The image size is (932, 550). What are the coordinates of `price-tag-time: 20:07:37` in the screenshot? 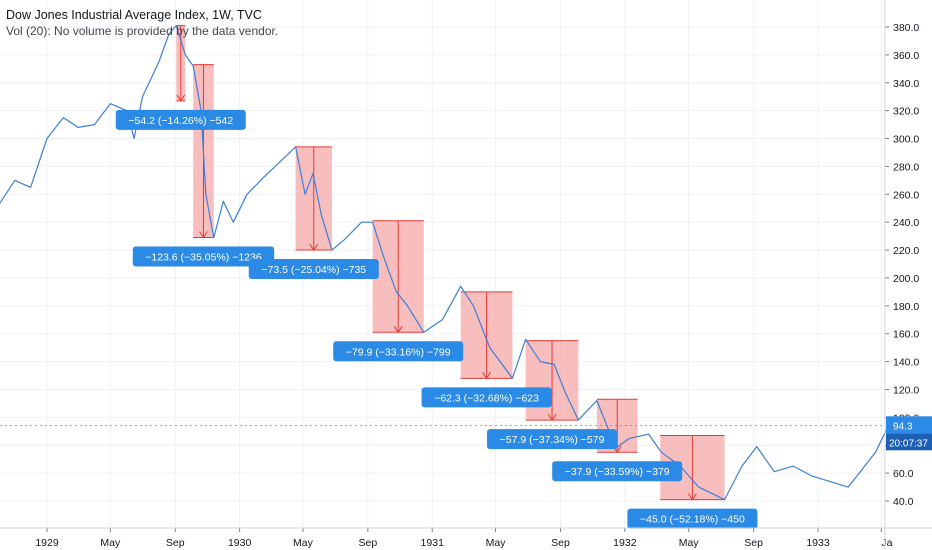 It's located at (908, 443).